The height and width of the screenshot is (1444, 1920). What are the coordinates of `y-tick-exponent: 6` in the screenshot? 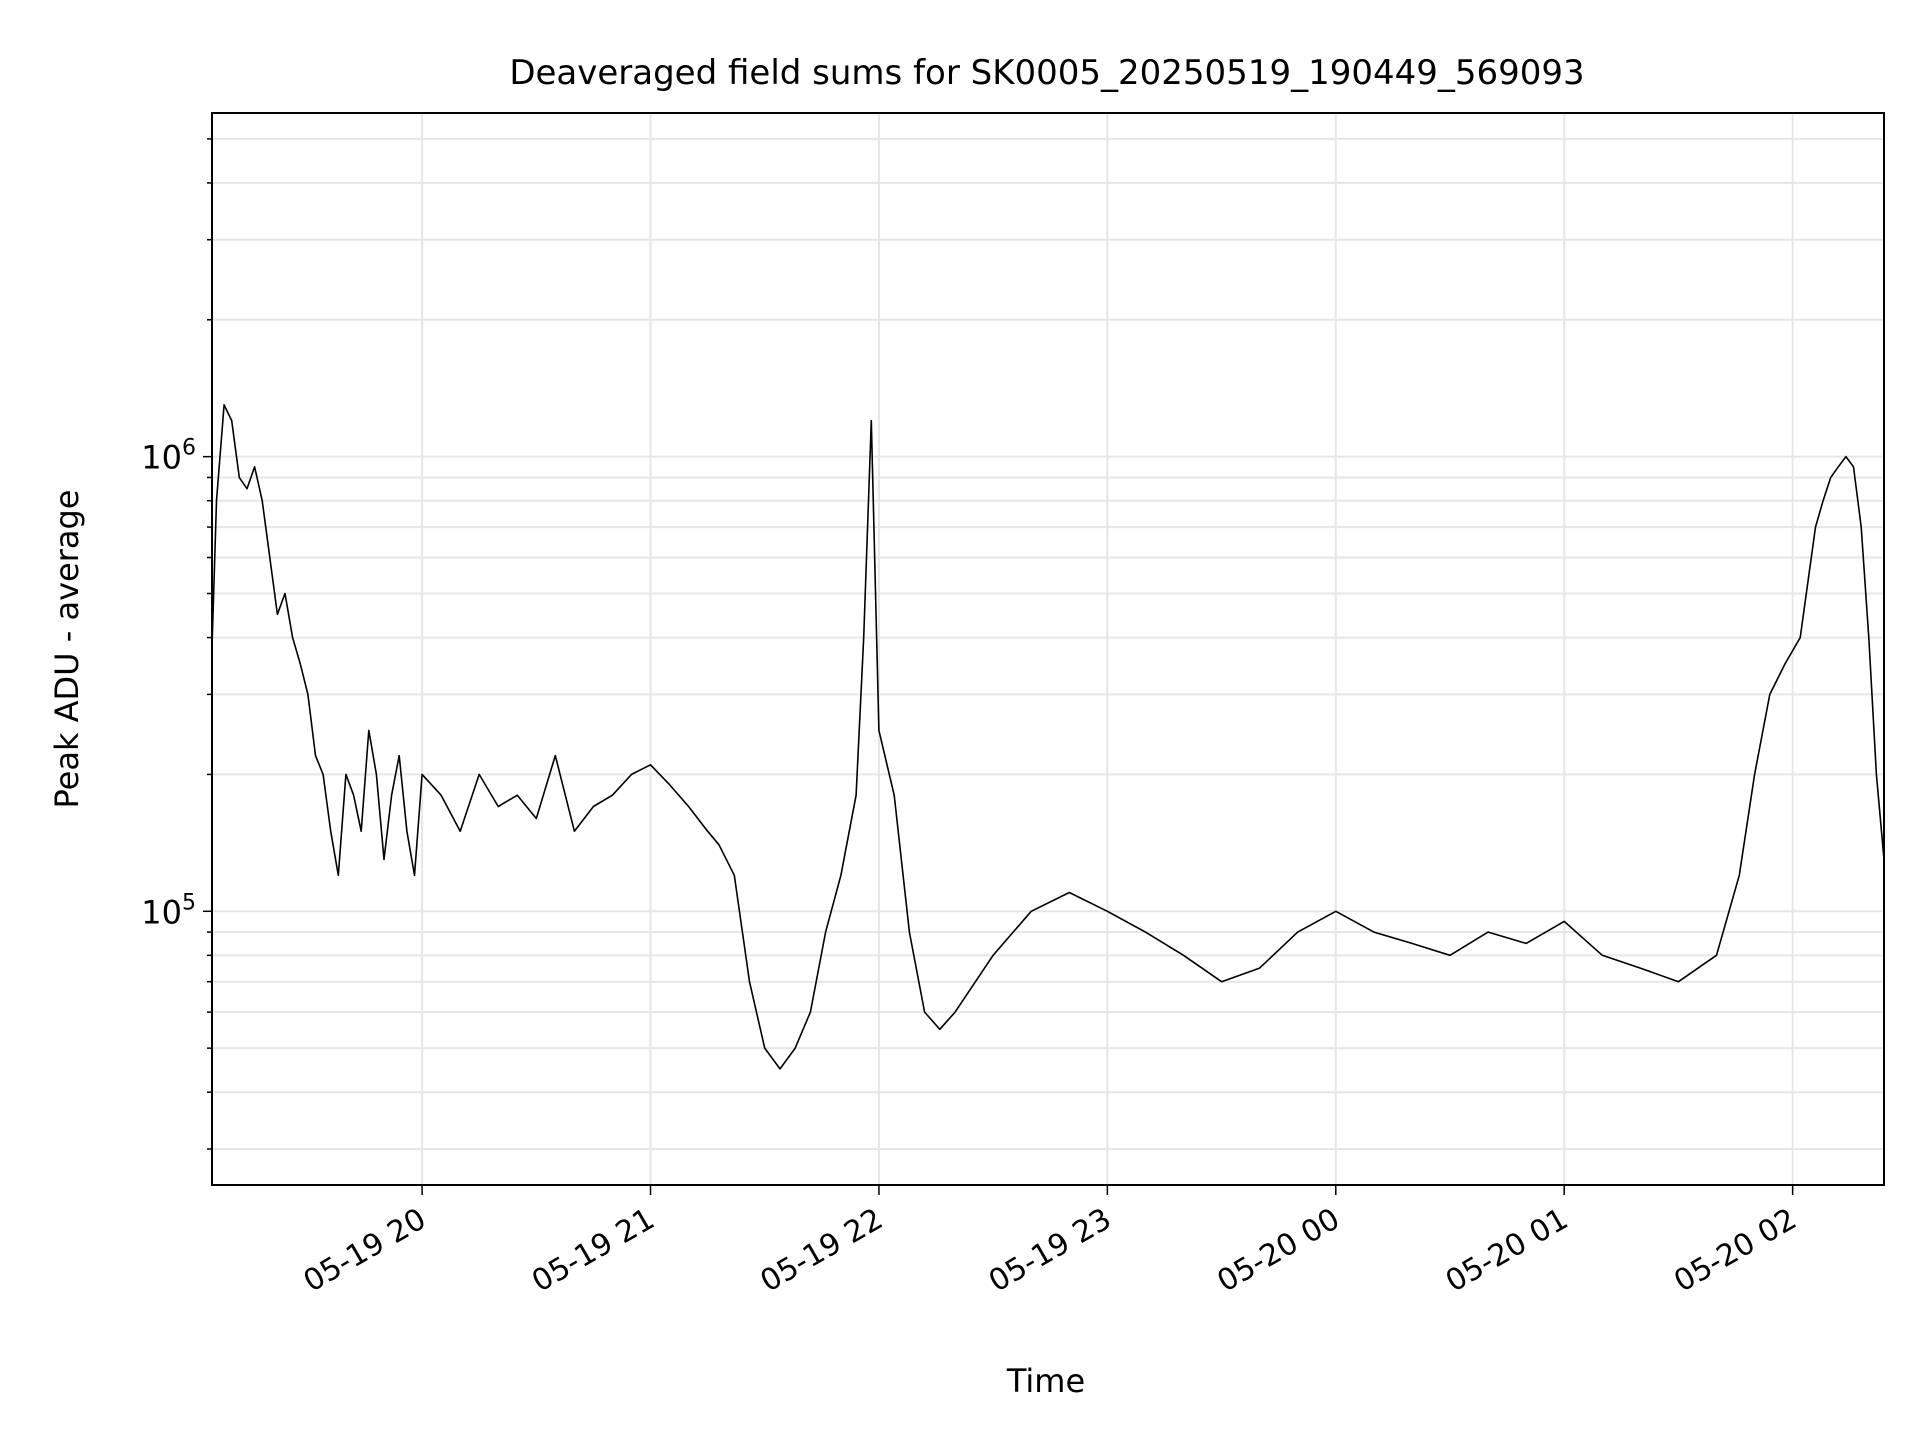 It's located at (189, 448).